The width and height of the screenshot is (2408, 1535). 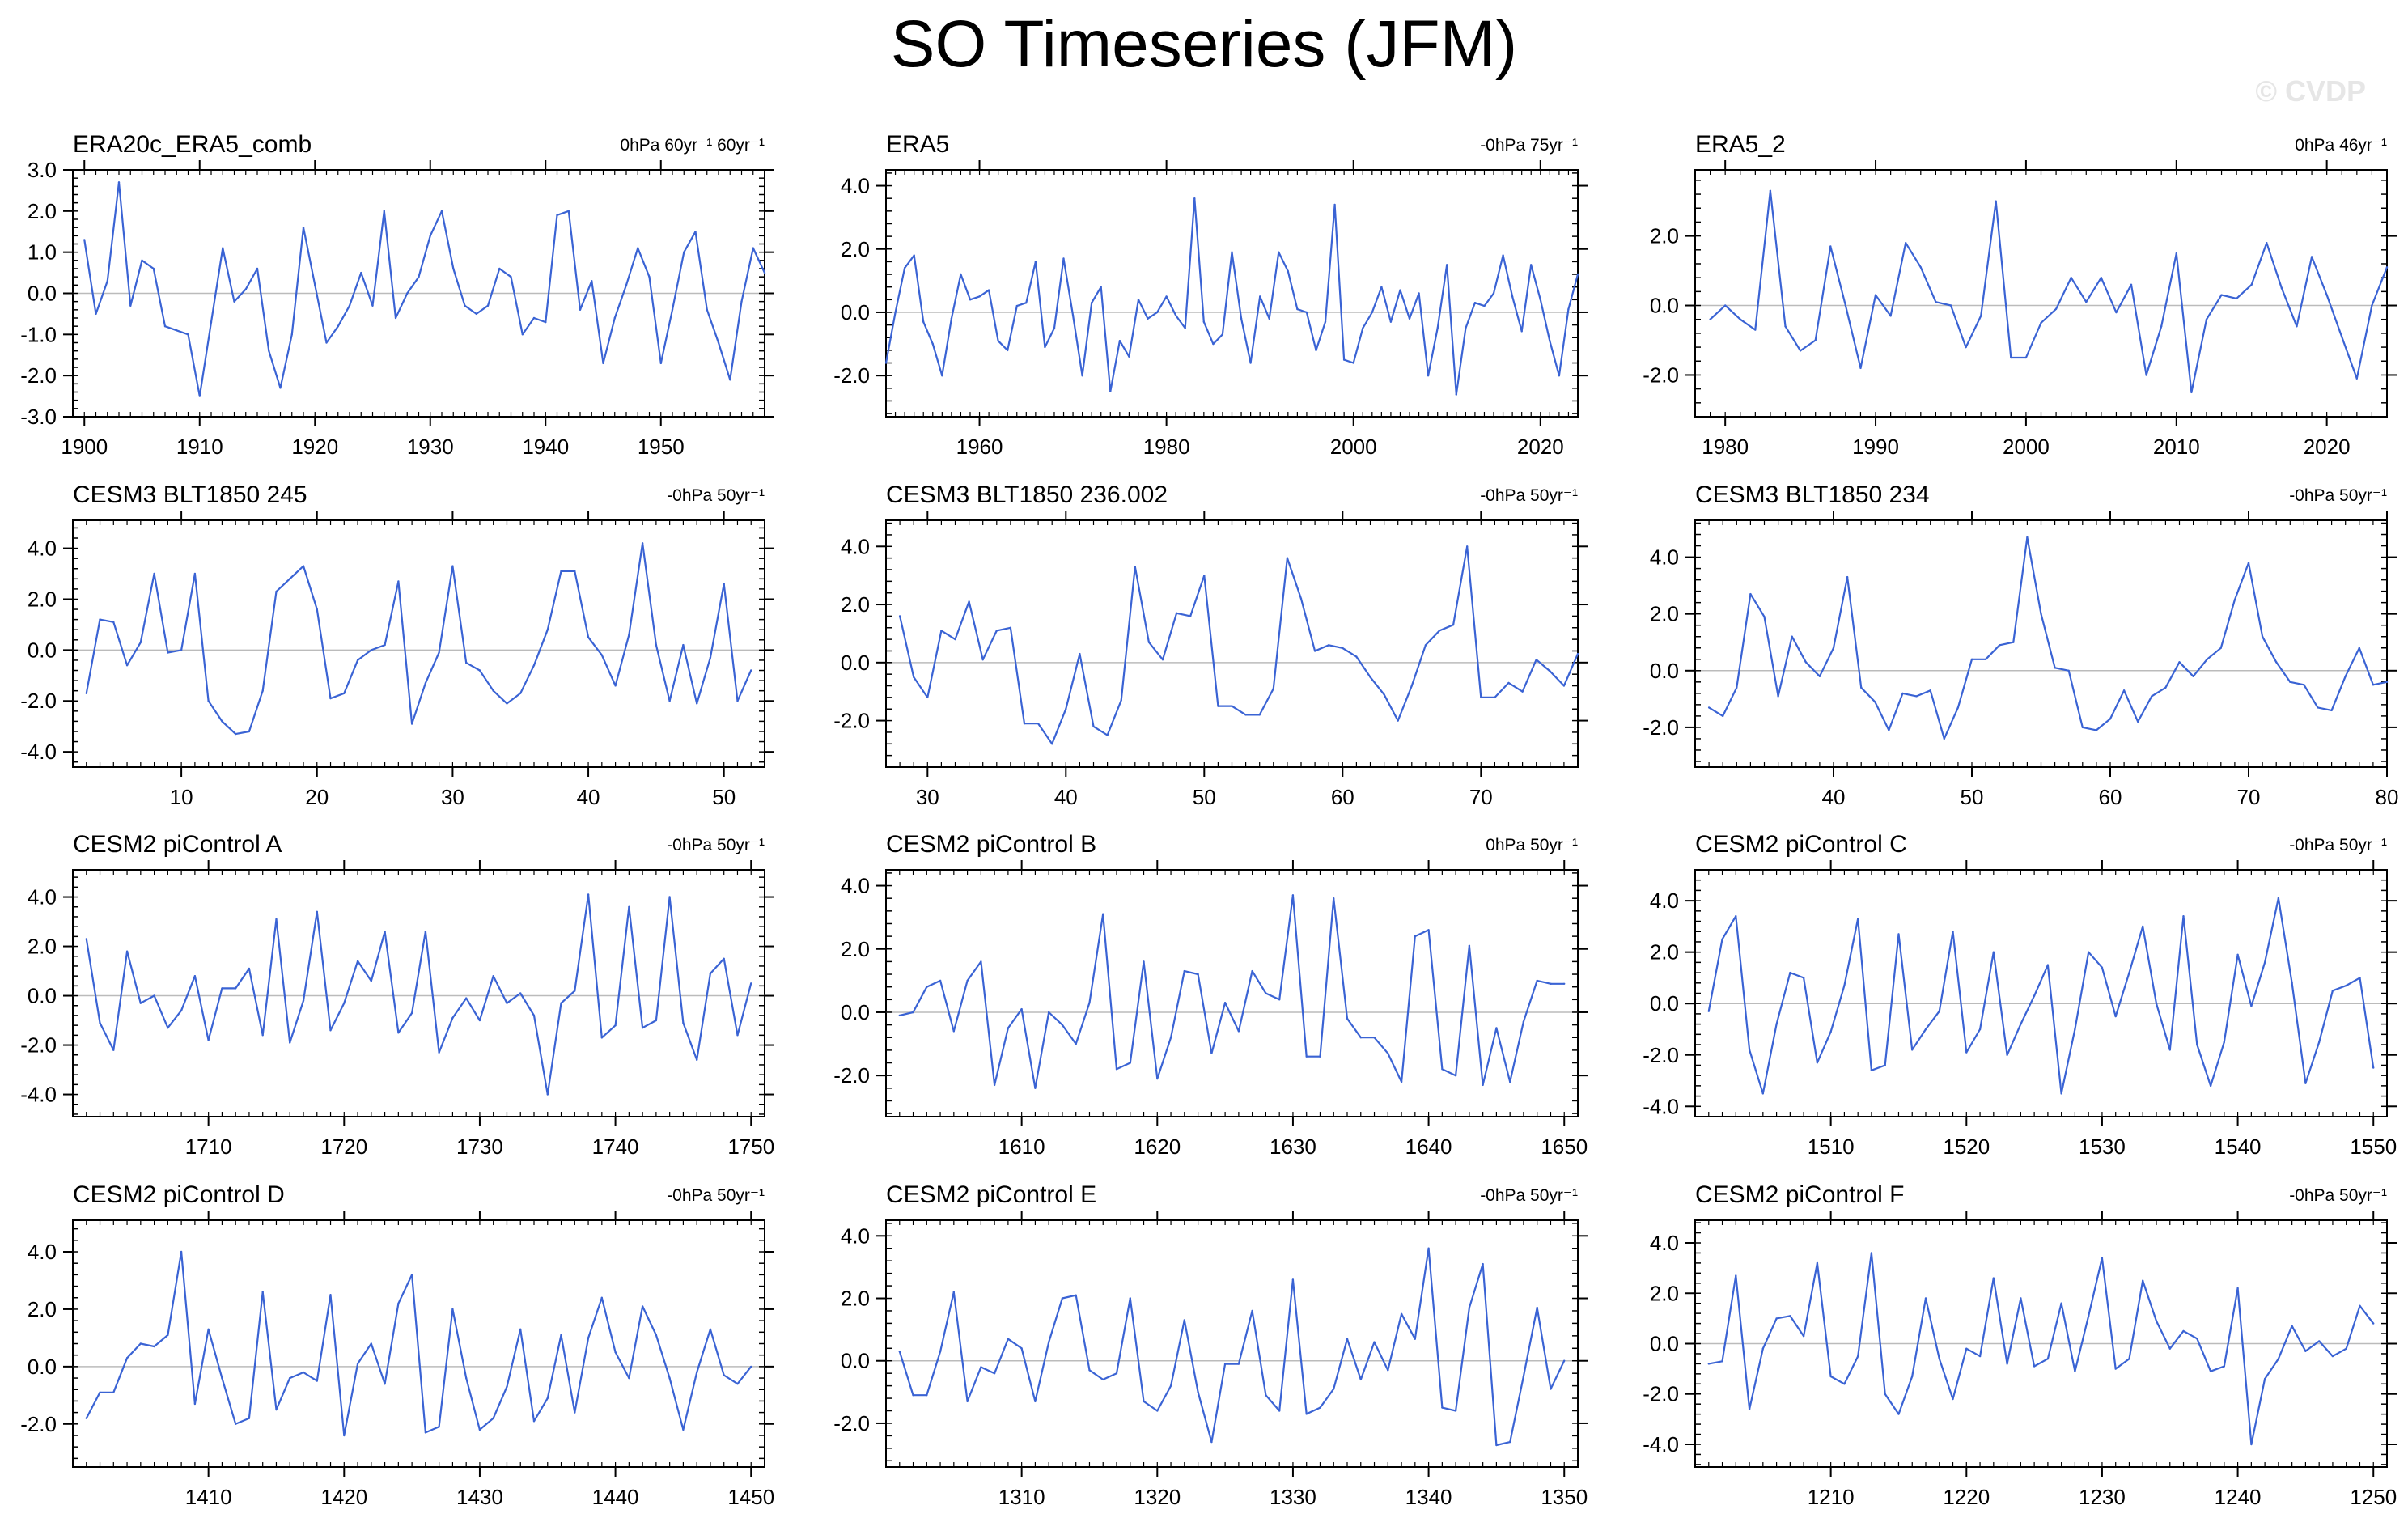 What do you see at coordinates (1428, 1497) in the screenshot?
I see `x-tick-label: 1340` at bounding box center [1428, 1497].